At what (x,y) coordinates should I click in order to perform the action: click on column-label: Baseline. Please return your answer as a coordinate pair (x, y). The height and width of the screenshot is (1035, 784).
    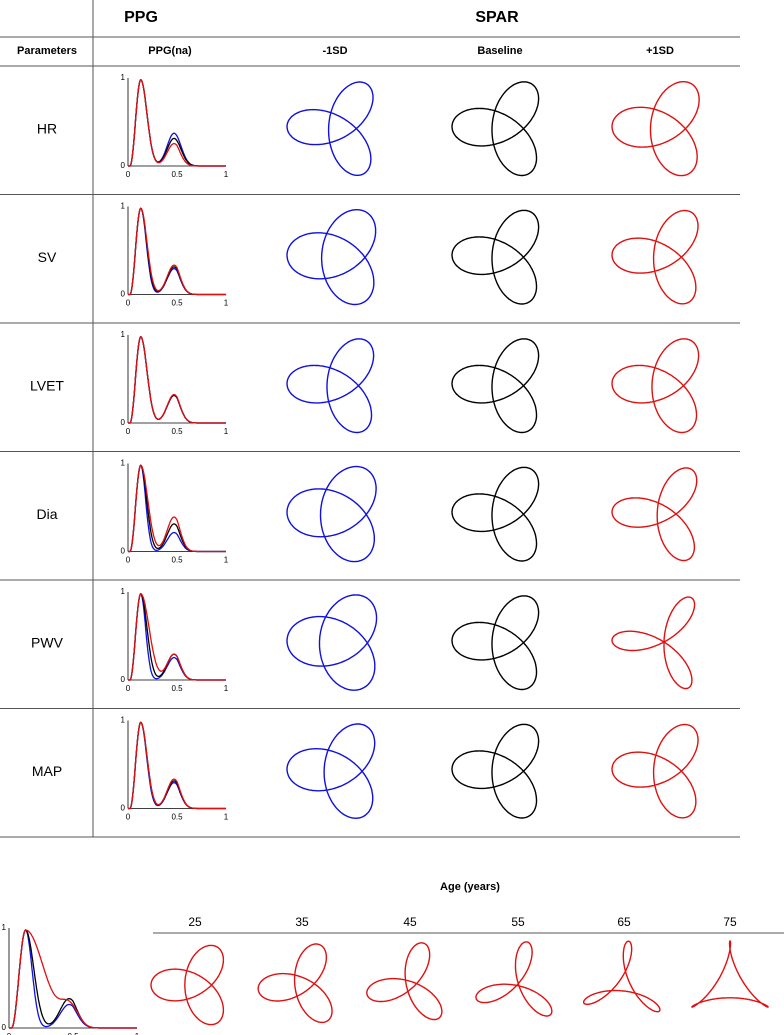
    Looking at the image, I should click on (499, 51).